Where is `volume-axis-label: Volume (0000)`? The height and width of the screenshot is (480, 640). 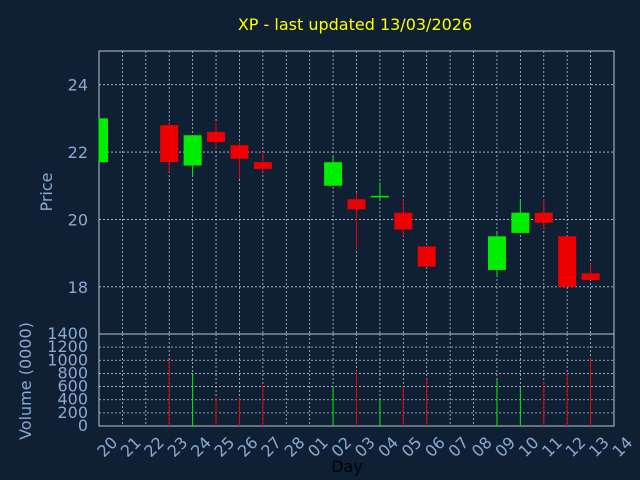 volume-axis-label: Volume (0000) is located at coordinates (25, 381).